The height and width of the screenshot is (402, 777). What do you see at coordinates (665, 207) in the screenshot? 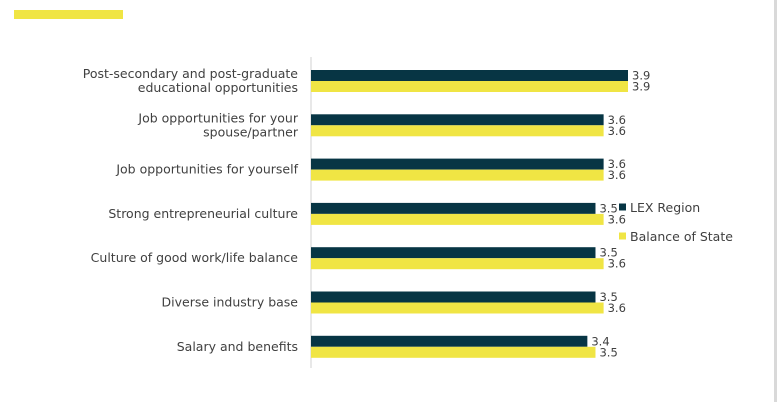
I see `legend-label: LEX Region` at bounding box center [665, 207].